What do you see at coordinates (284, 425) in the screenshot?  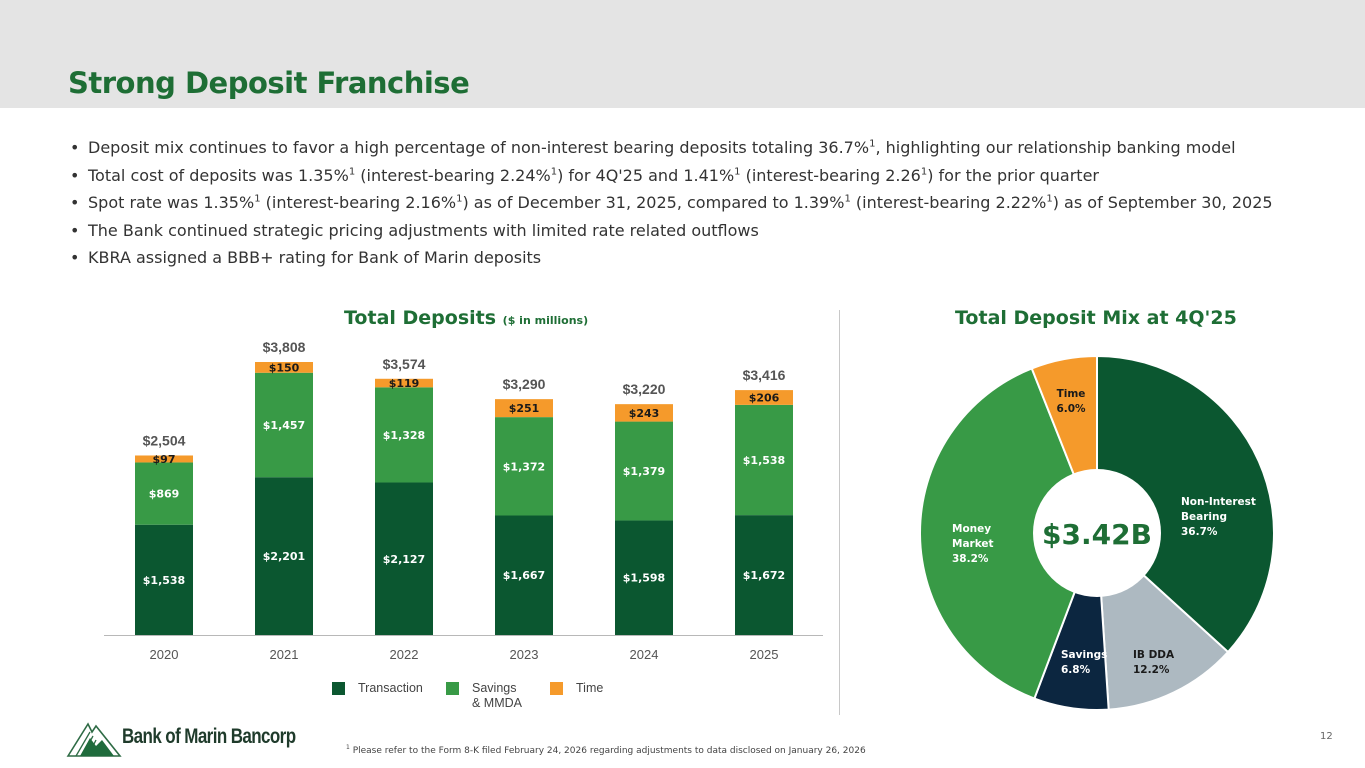 I see `bar-value-label: $1,457` at bounding box center [284, 425].